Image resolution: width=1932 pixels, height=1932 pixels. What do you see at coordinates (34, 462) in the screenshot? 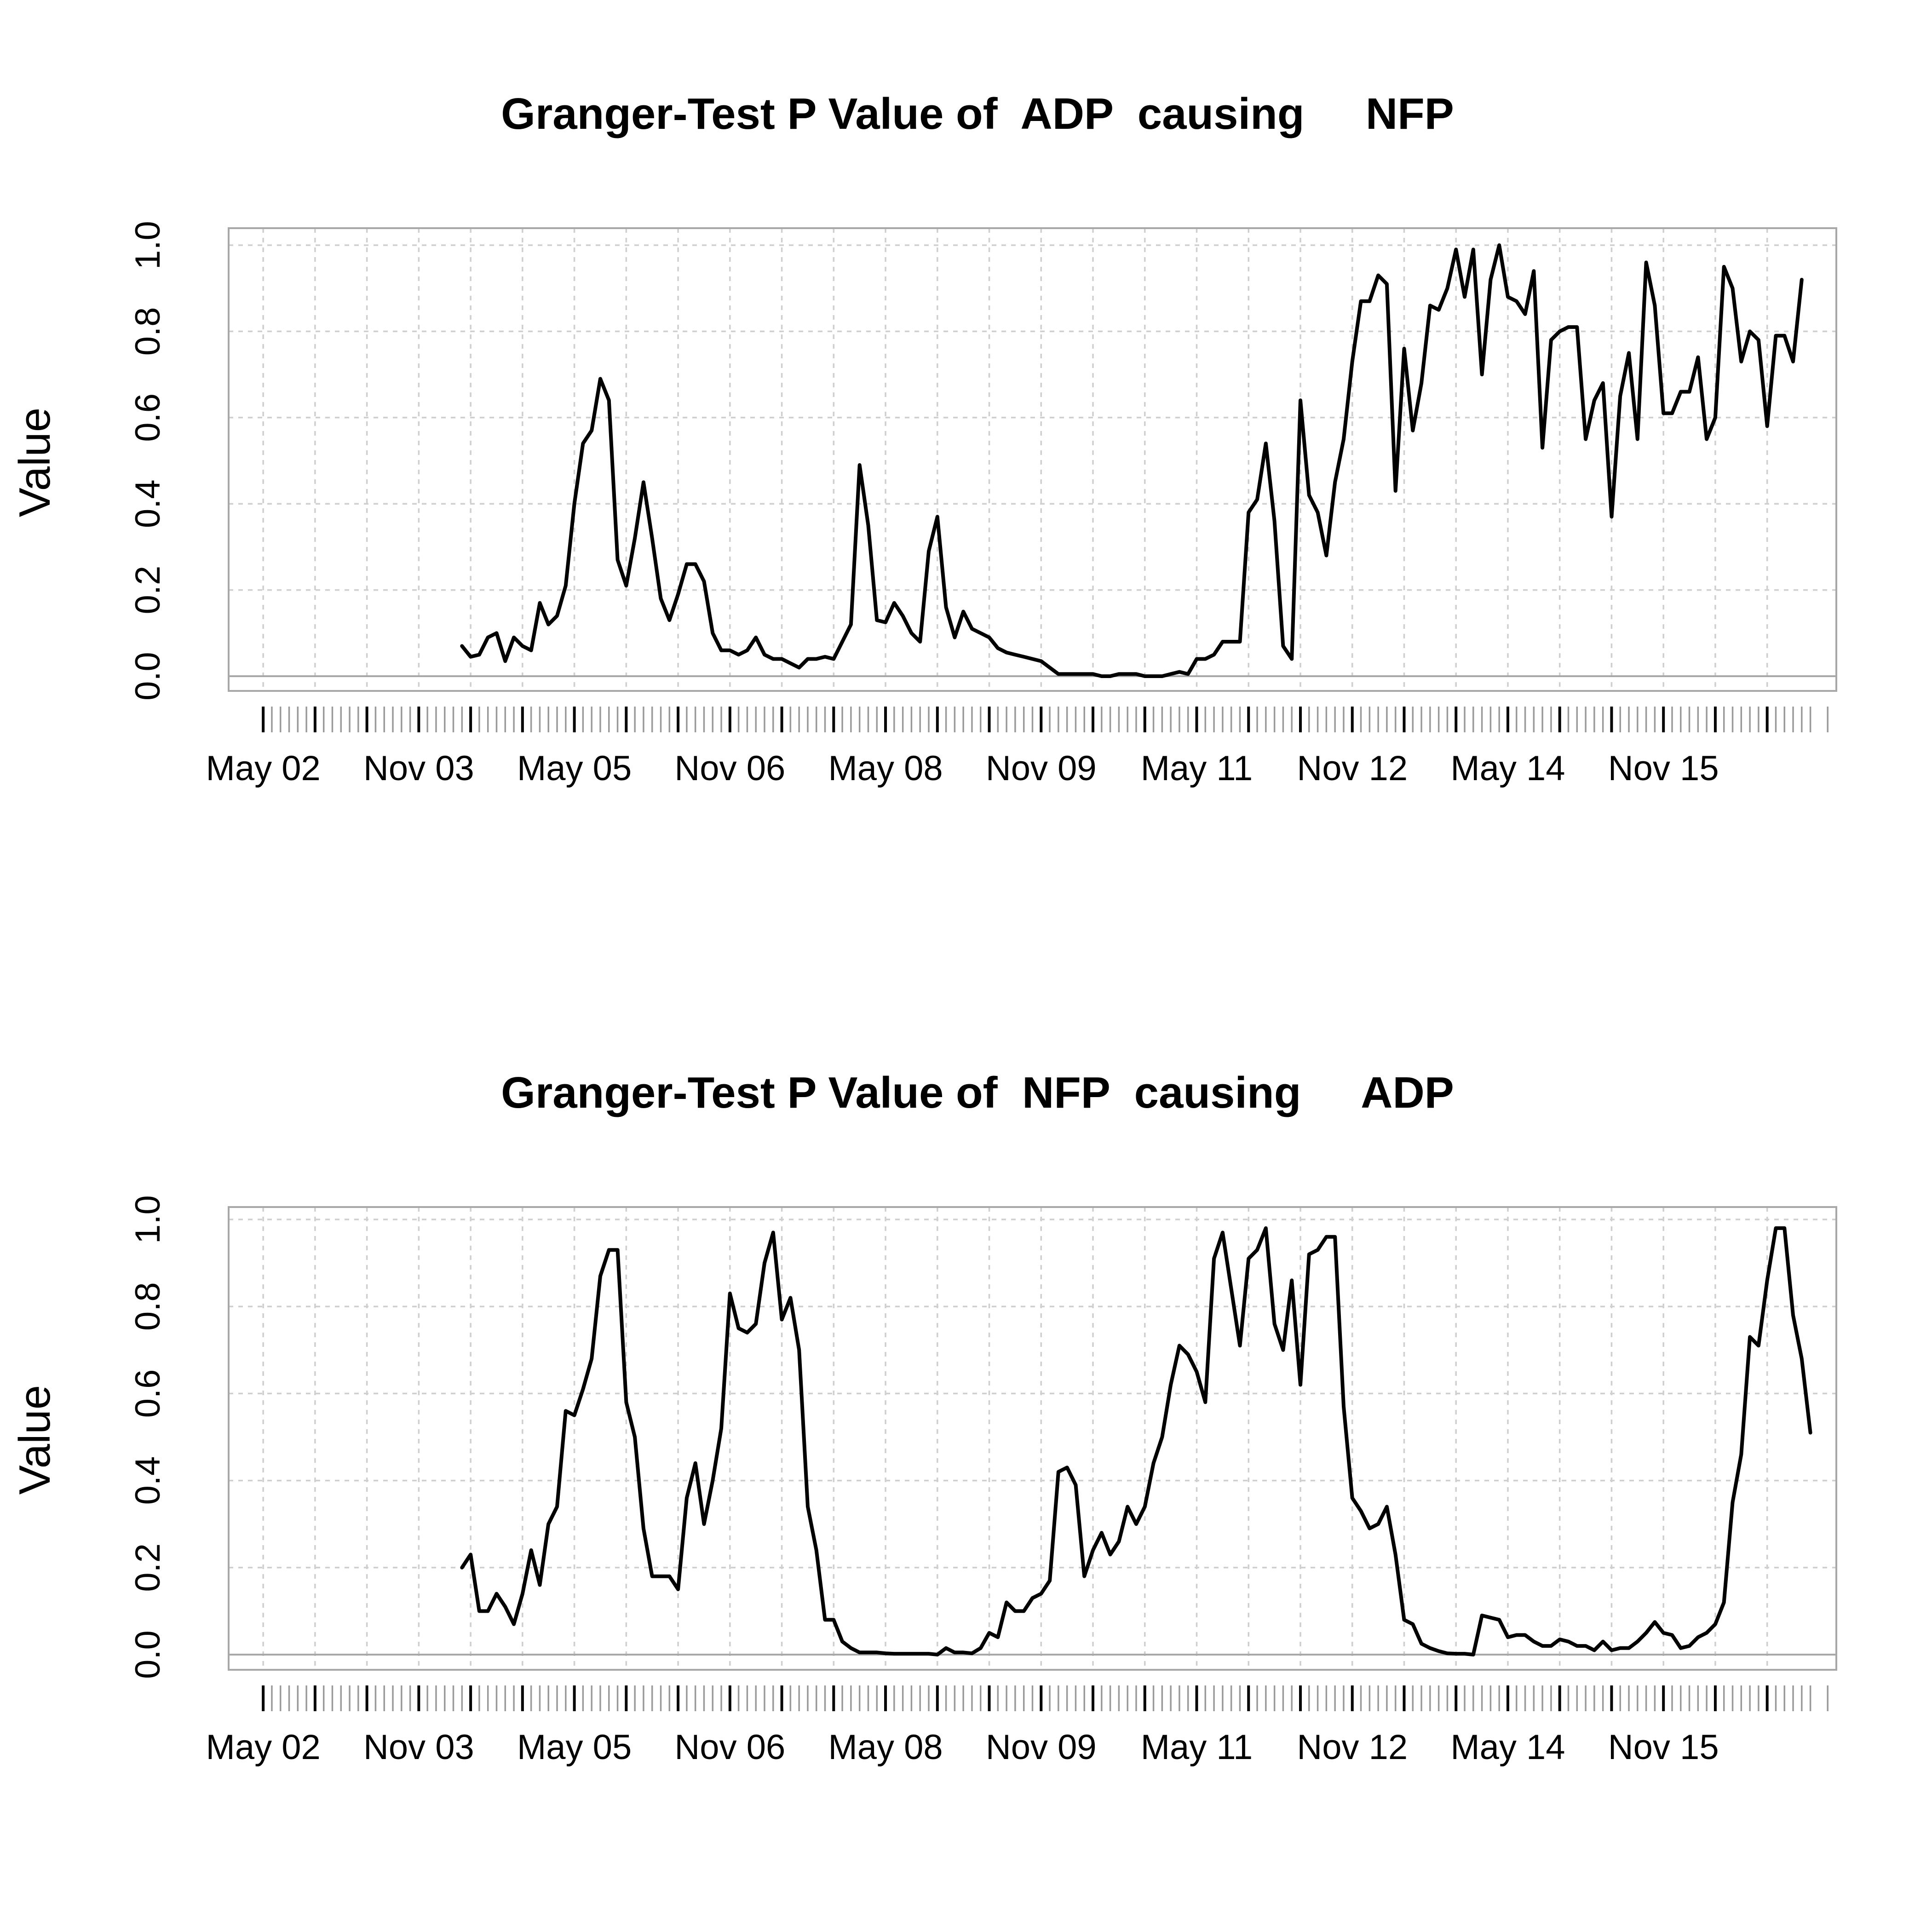
I see `y-axis-label-top: Value` at bounding box center [34, 462].